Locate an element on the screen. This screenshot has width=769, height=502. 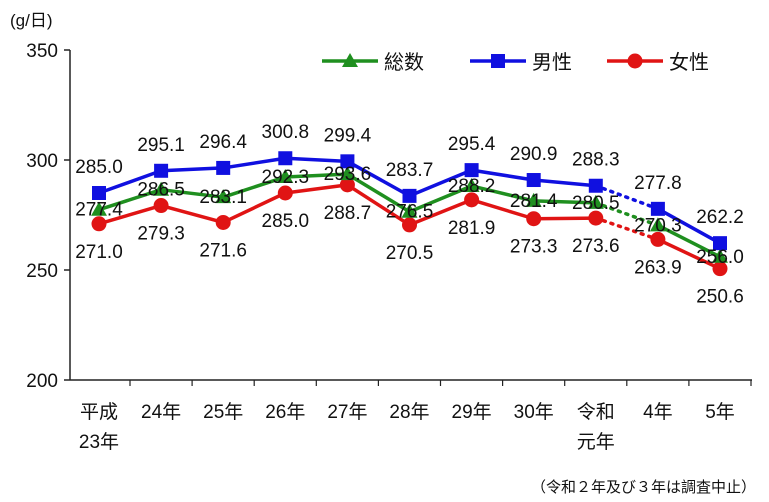
x-tick-label: 29年 is located at coordinates (472, 412).